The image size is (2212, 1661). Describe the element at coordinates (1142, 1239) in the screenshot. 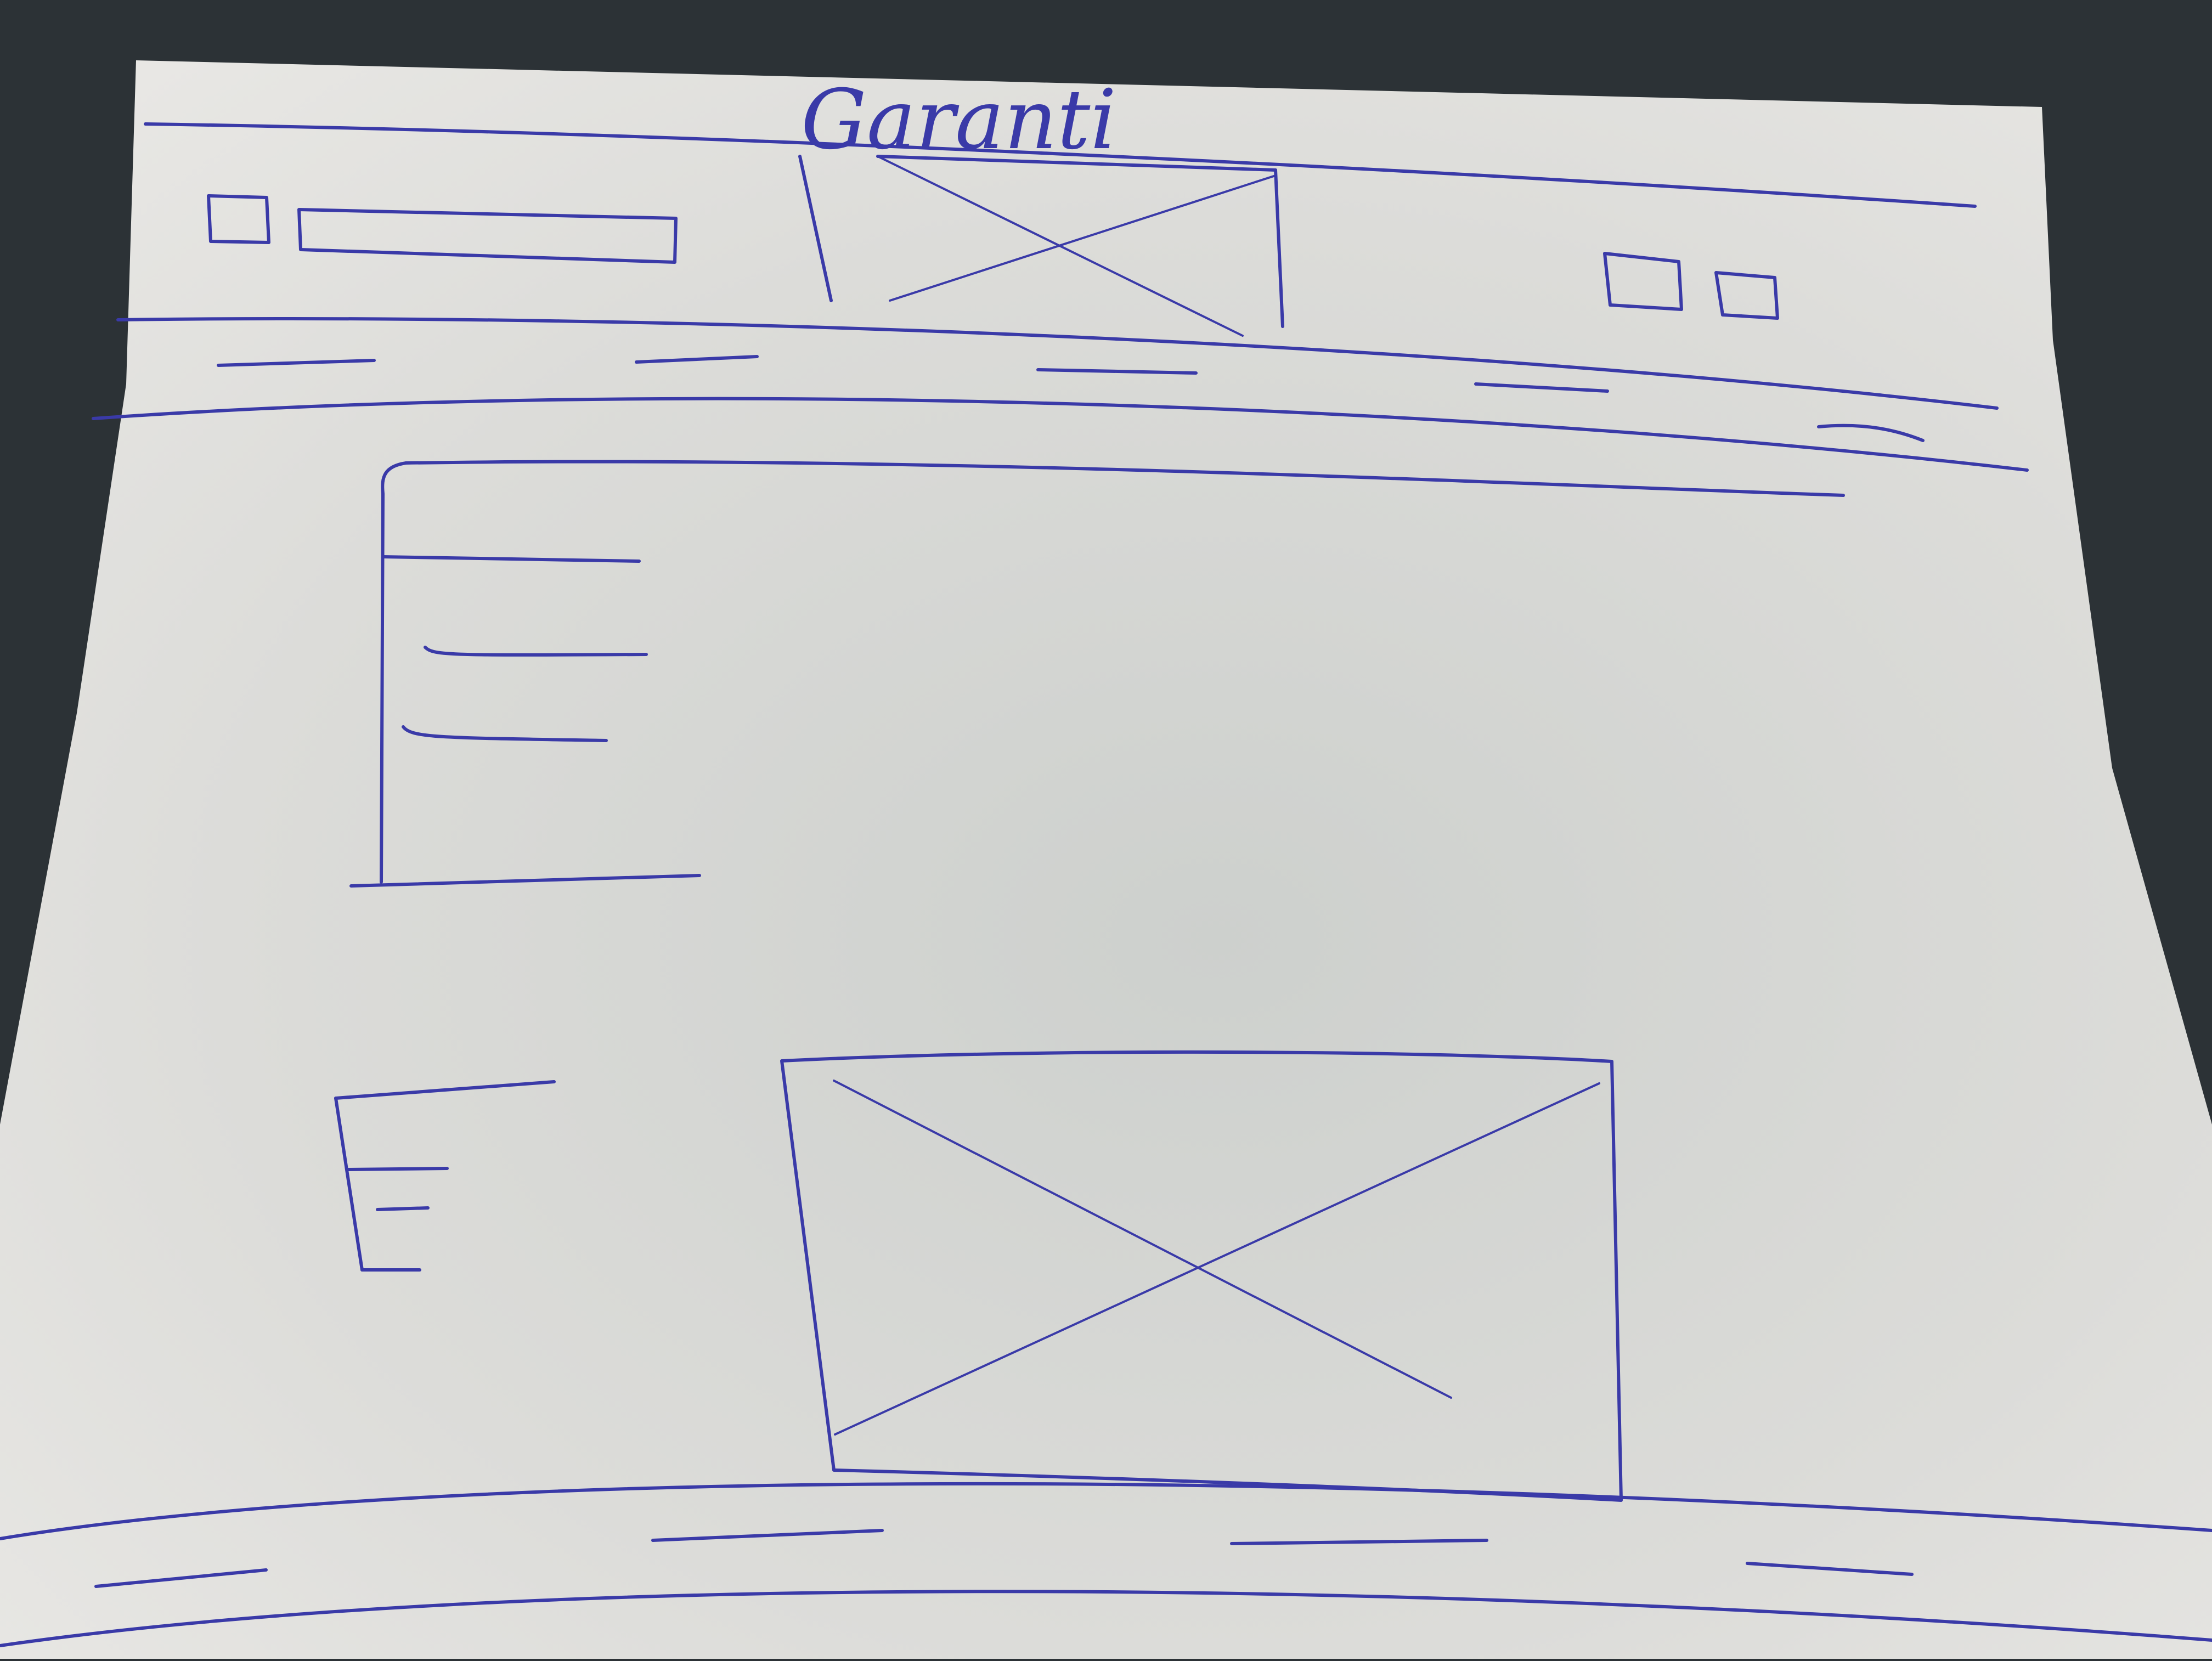

I see `main-image-cross-a` at that location.